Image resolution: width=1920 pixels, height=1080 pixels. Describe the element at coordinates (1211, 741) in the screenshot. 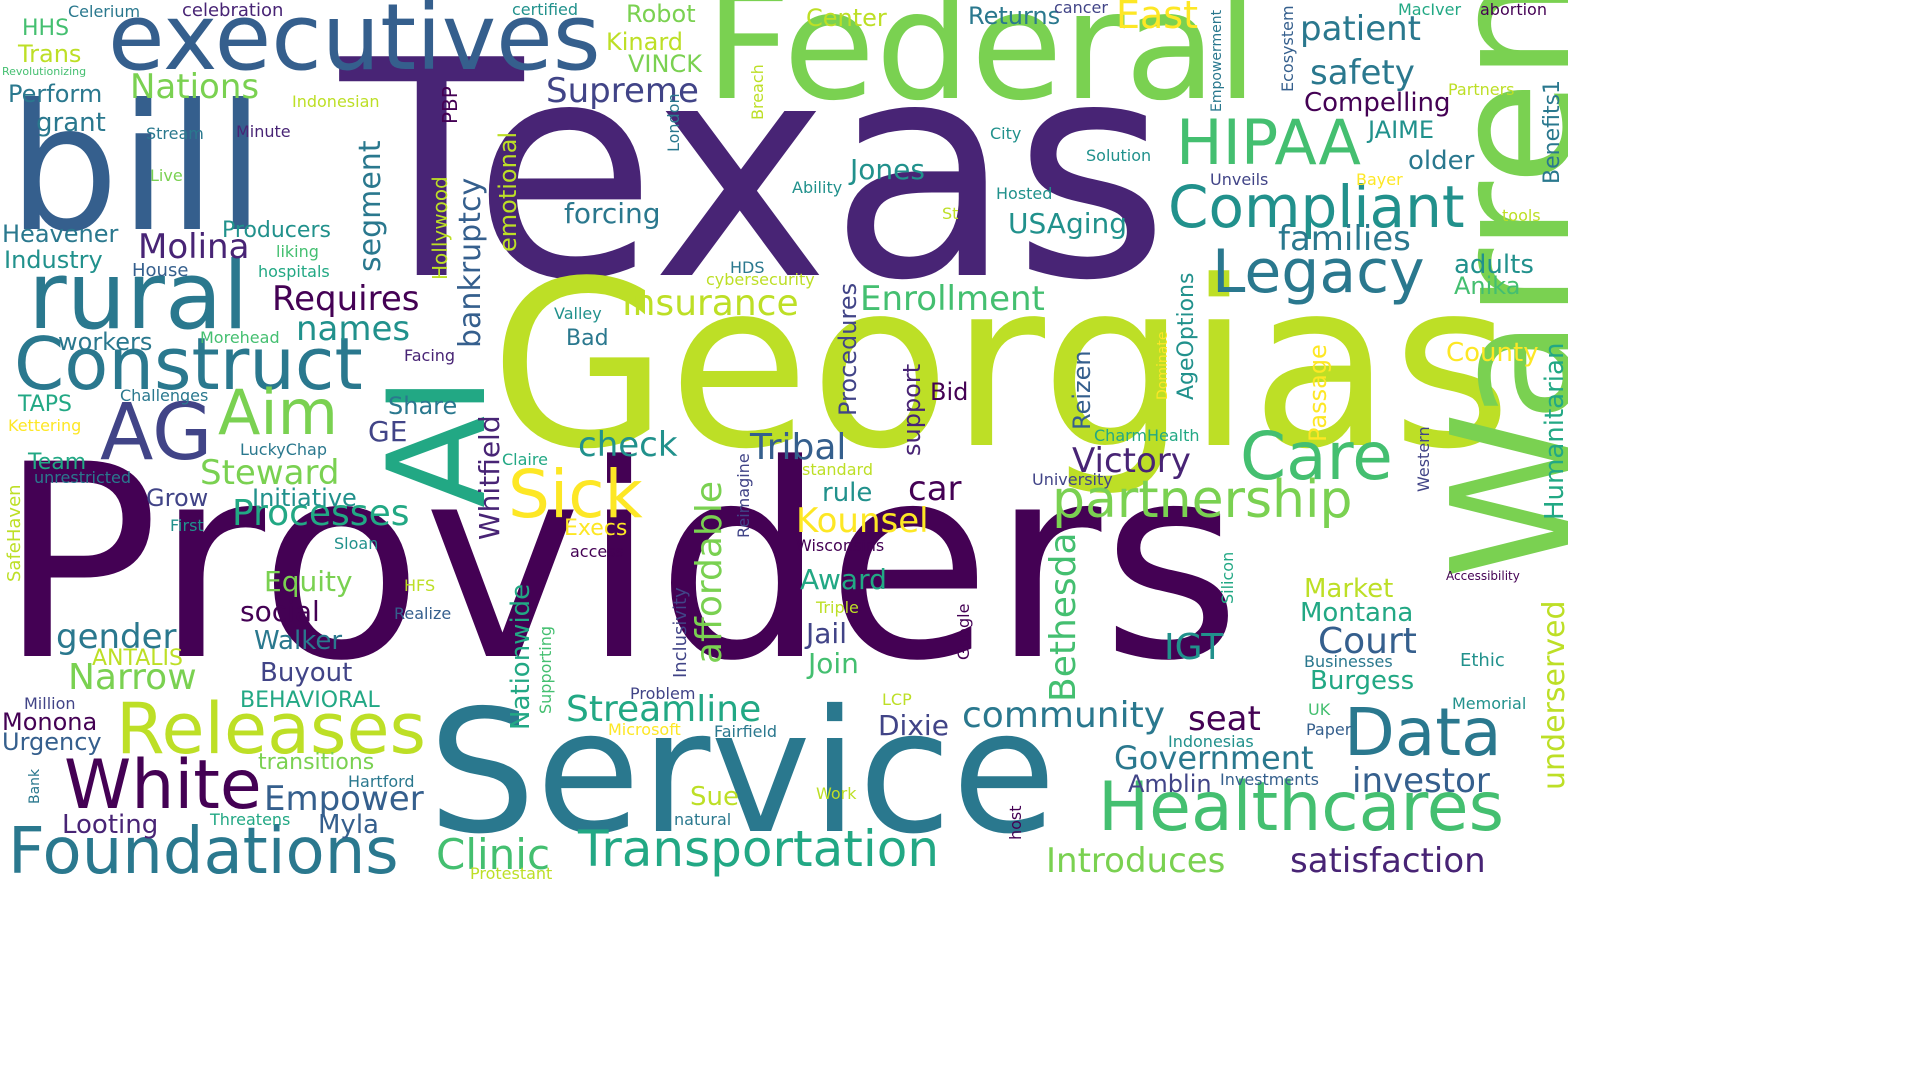

I see `word-indonesias: Indonesias` at that location.